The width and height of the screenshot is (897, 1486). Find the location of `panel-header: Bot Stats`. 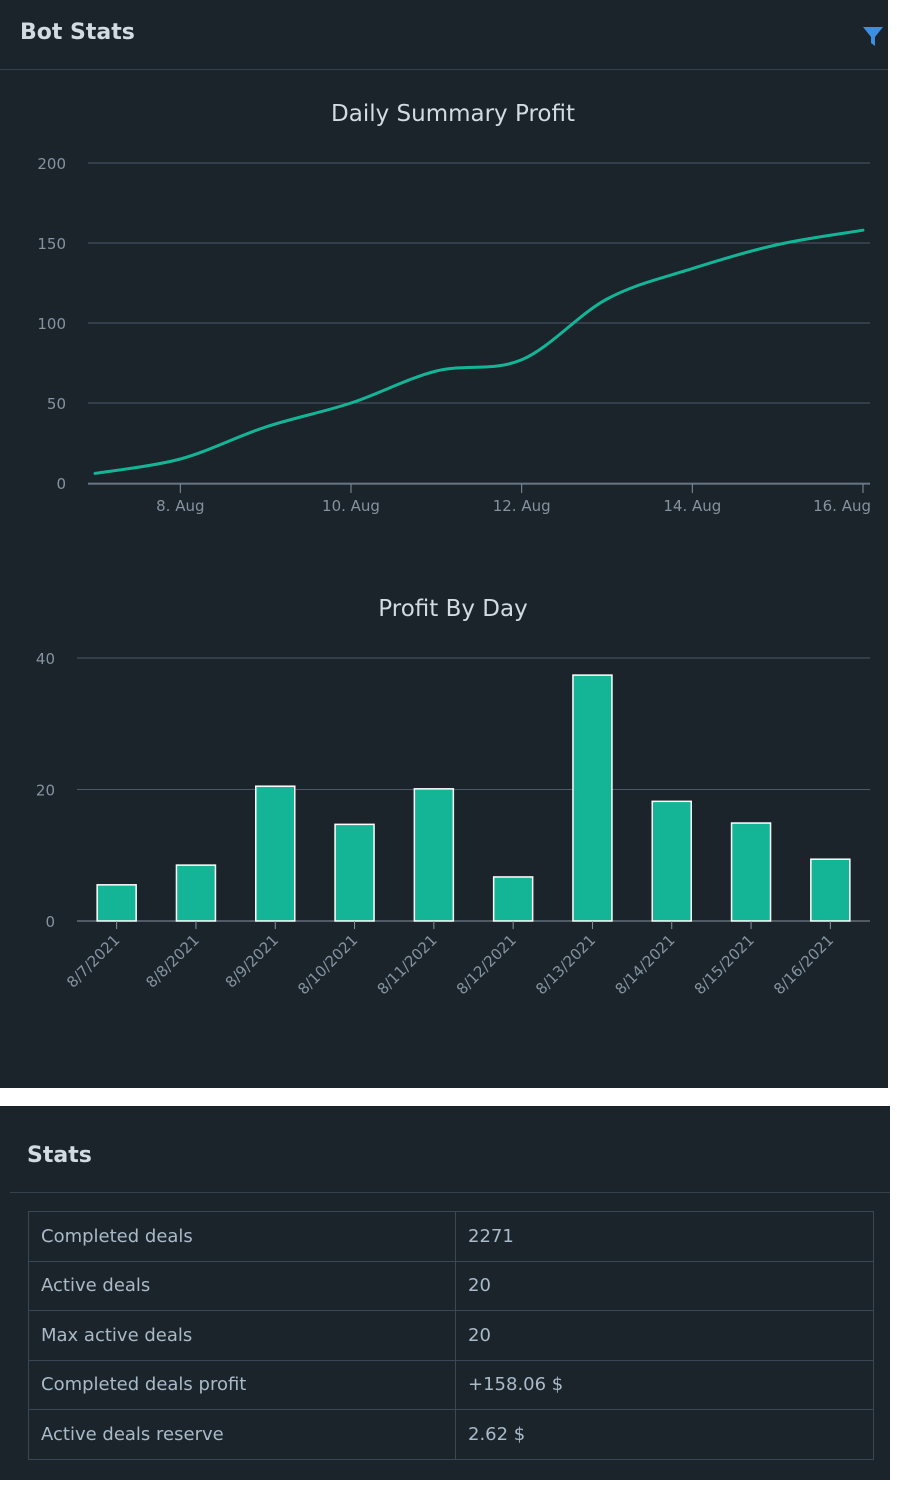

panel-header: Bot Stats is located at coordinates (444, 35).